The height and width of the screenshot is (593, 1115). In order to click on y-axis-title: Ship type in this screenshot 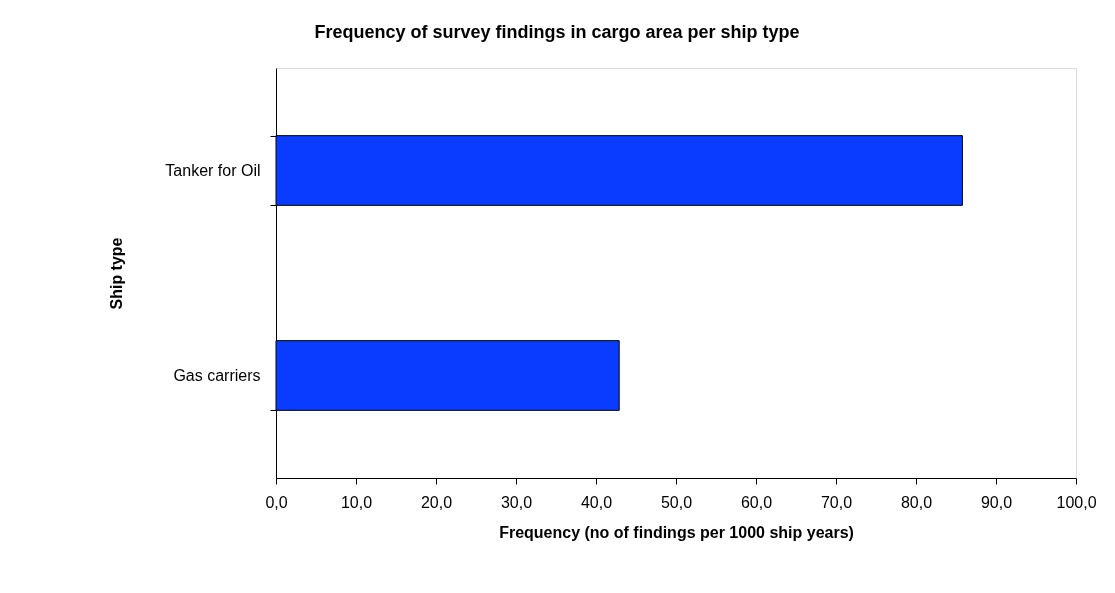, I will do `click(117, 273)`.